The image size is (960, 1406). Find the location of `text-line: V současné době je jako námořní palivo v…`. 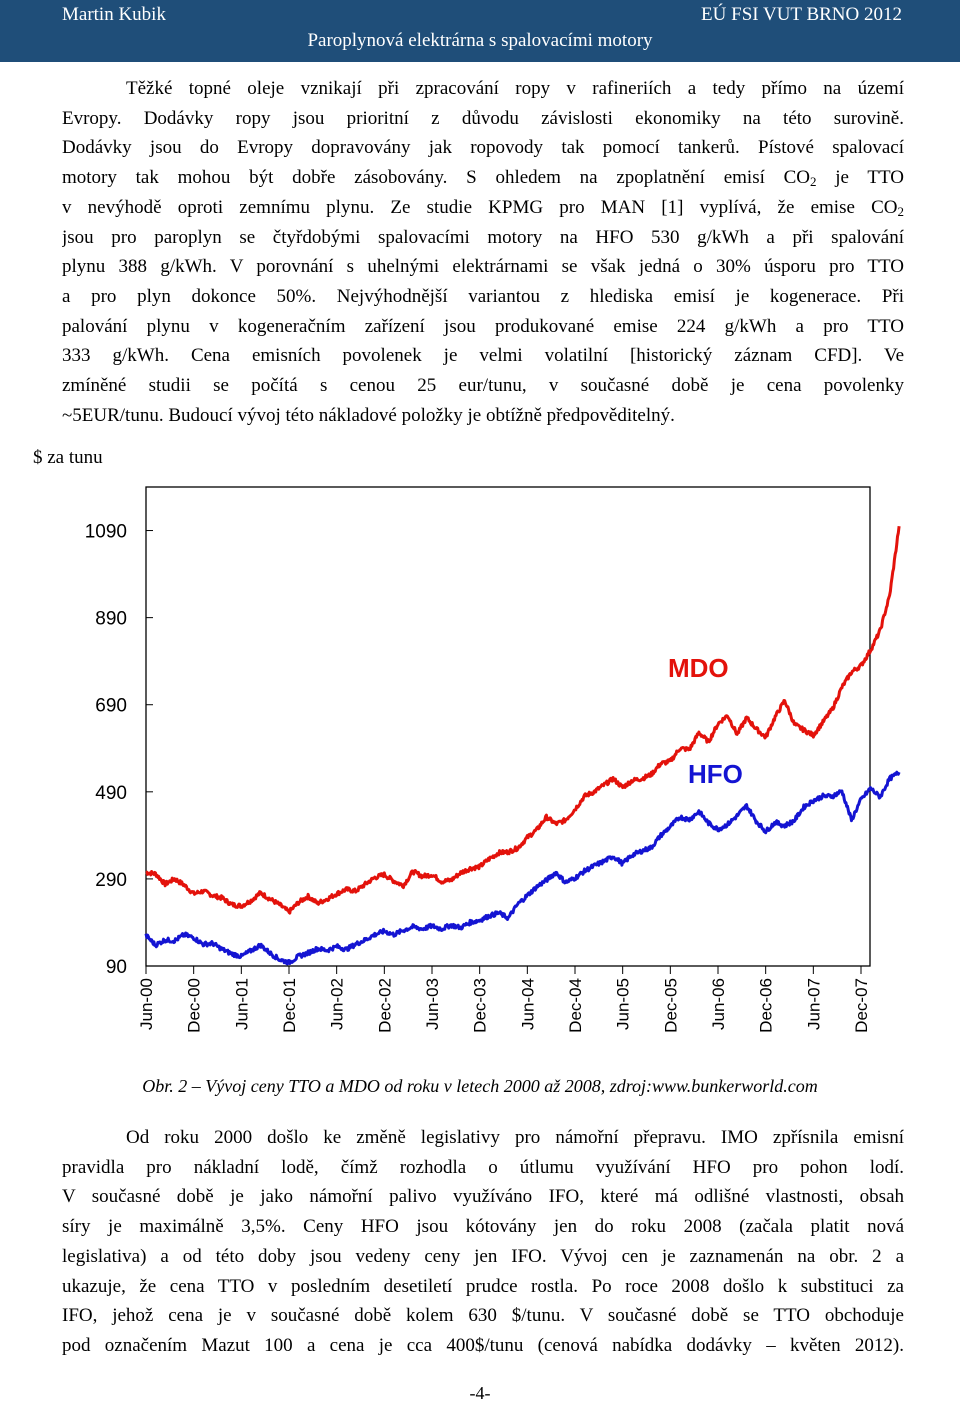

text-line: V současné době je jako námořní palivo v… is located at coordinates (483, 1197).